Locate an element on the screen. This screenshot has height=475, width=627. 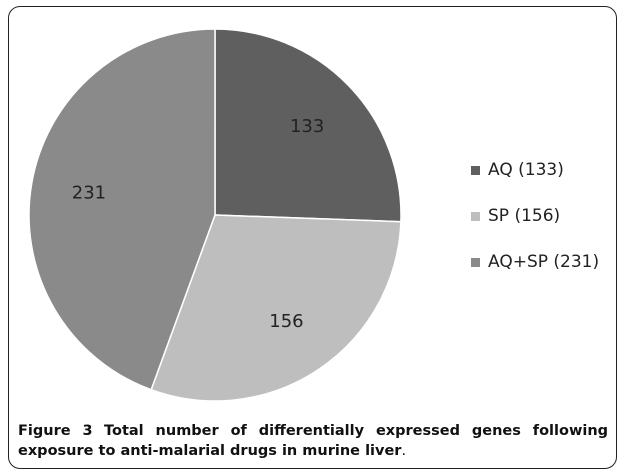
legend-item-sp: SP (156) is located at coordinates (535, 216).